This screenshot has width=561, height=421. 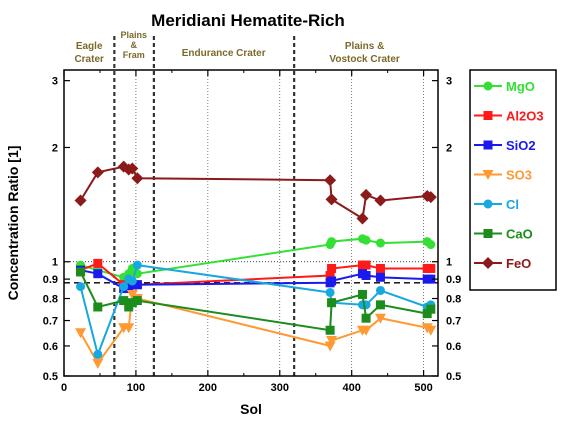 I want to click on legend-label: Al2O3, so click(x=525, y=116).